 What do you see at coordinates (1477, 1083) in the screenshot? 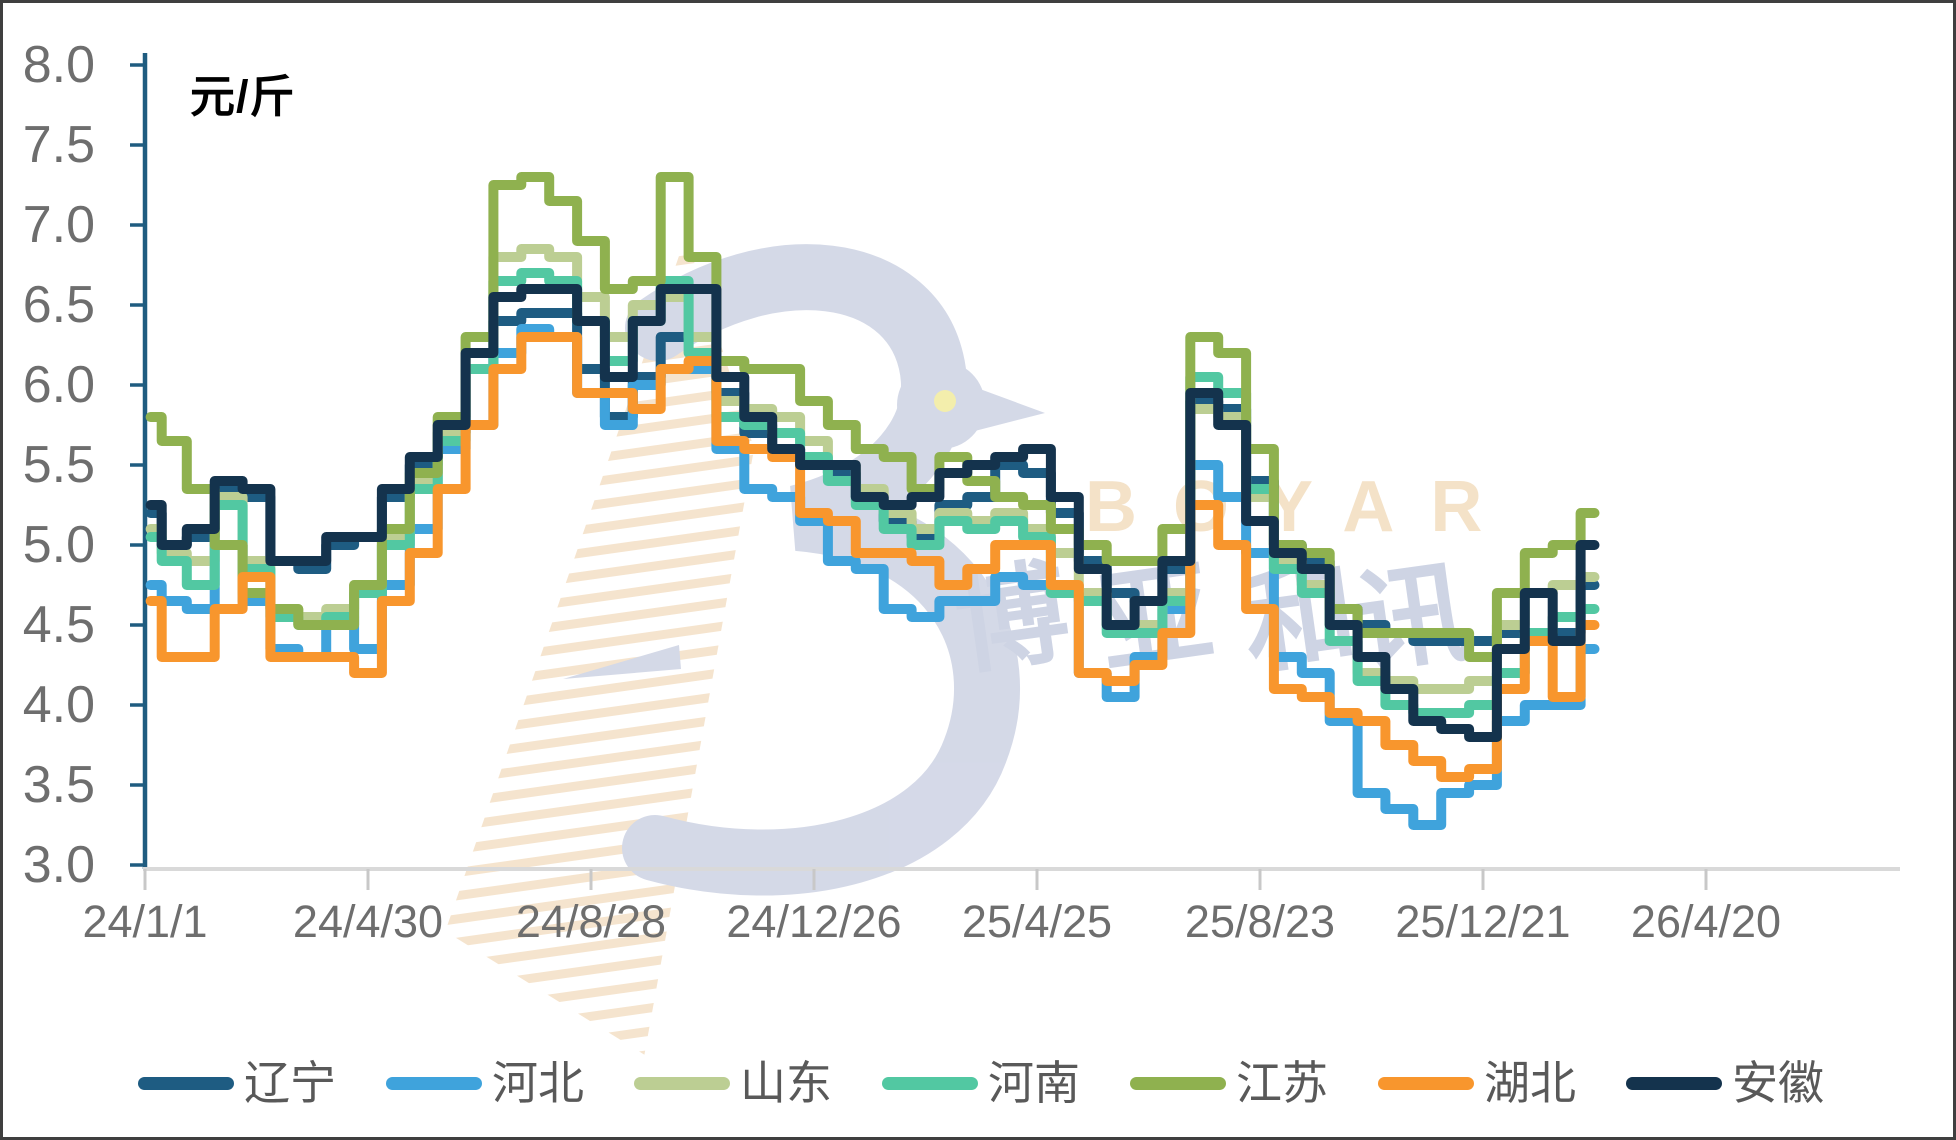
I see `legend-item-湖北: 湖北` at bounding box center [1477, 1083].